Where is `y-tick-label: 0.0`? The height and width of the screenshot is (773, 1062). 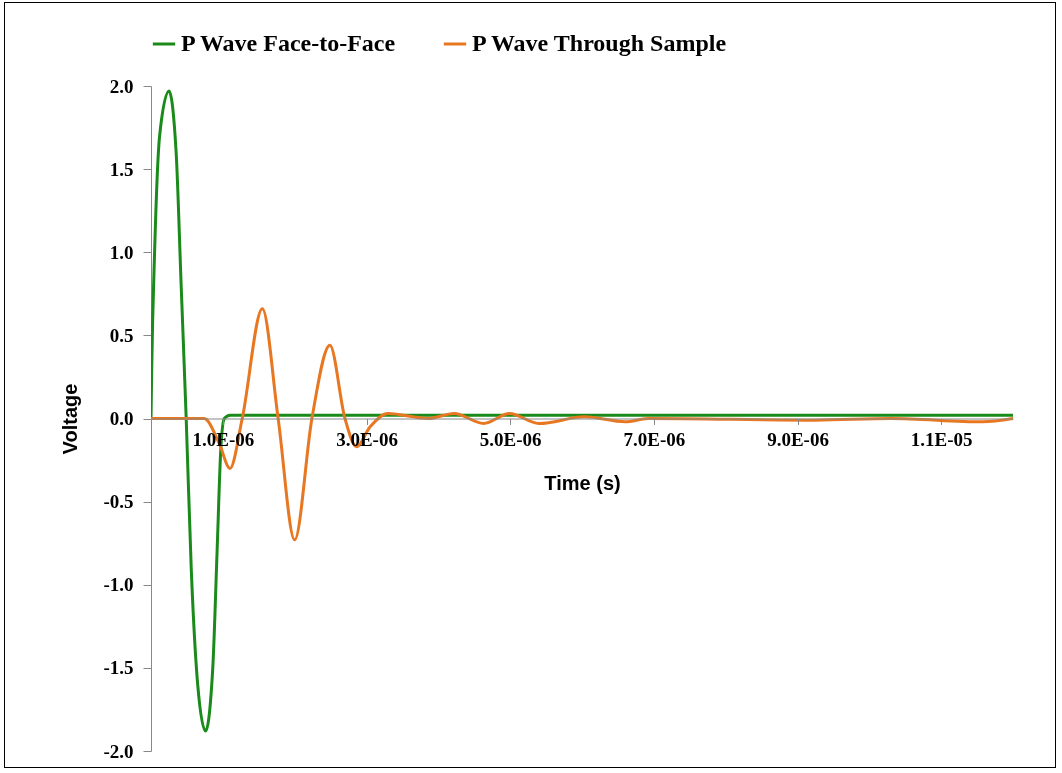 y-tick-label: 0.0 is located at coordinates (121, 418).